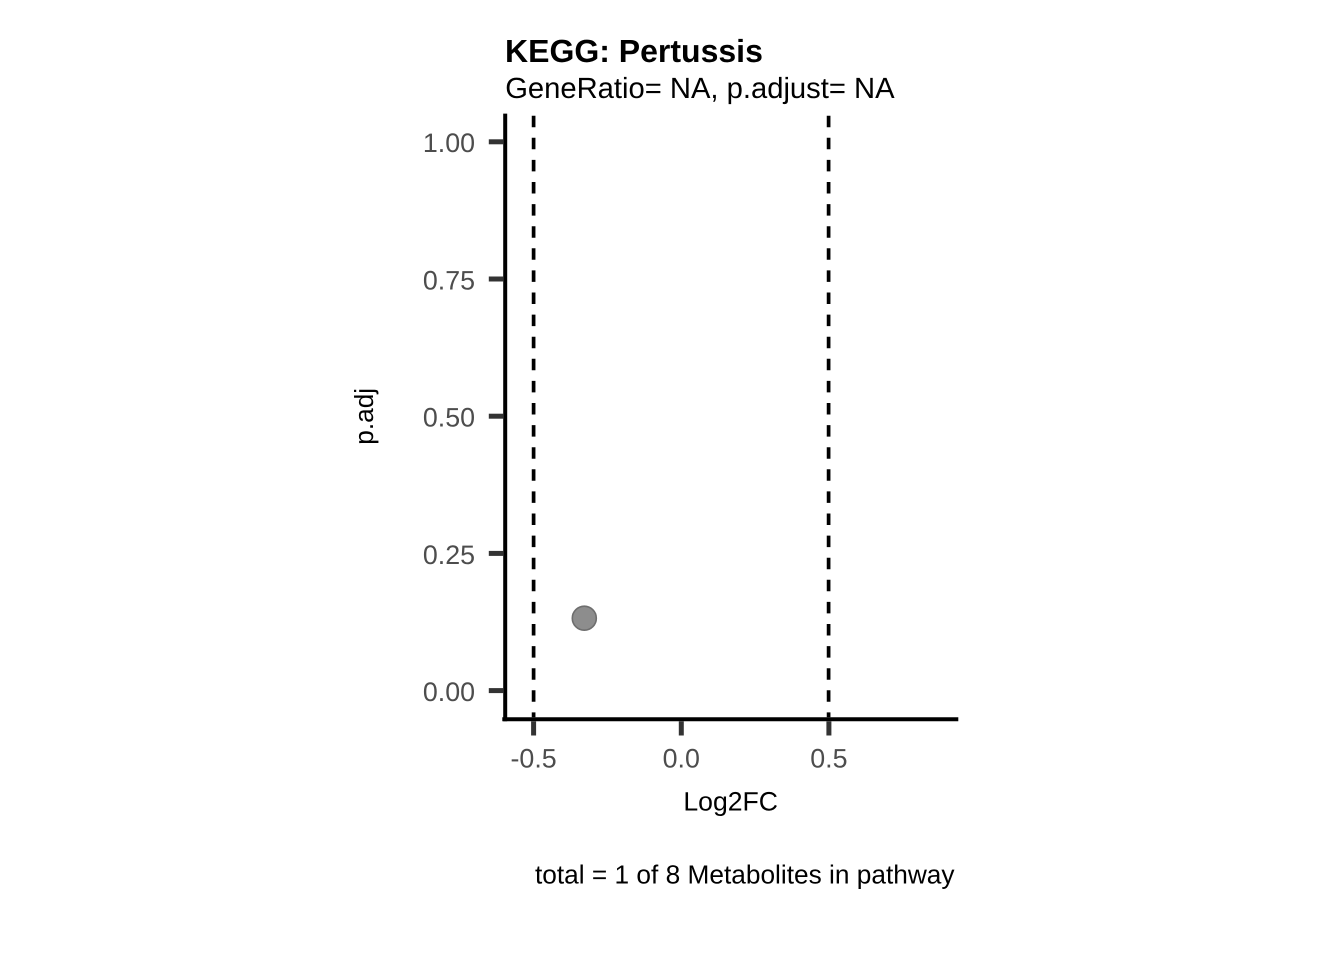  I want to click on svg-text: p.adj, so click(364, 416).